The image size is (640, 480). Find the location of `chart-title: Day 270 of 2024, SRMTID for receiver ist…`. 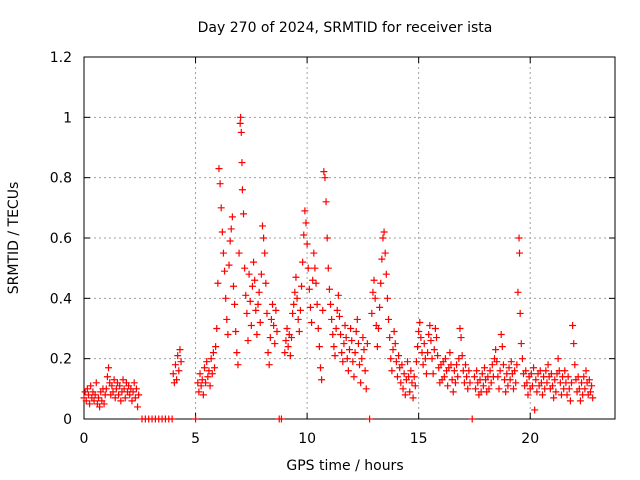

chart-title: Day 270 of 2024, SRMTID for receiver ist… is located at coordinates (345, 28).